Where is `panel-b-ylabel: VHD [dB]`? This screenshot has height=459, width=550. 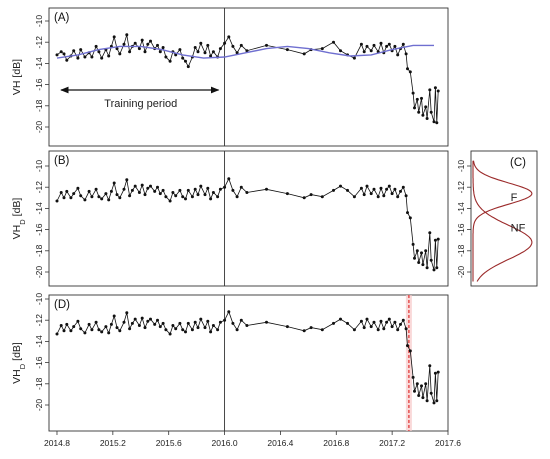
panel-b-ylabel: VHD [dB] is located at coordinates (19, 219).